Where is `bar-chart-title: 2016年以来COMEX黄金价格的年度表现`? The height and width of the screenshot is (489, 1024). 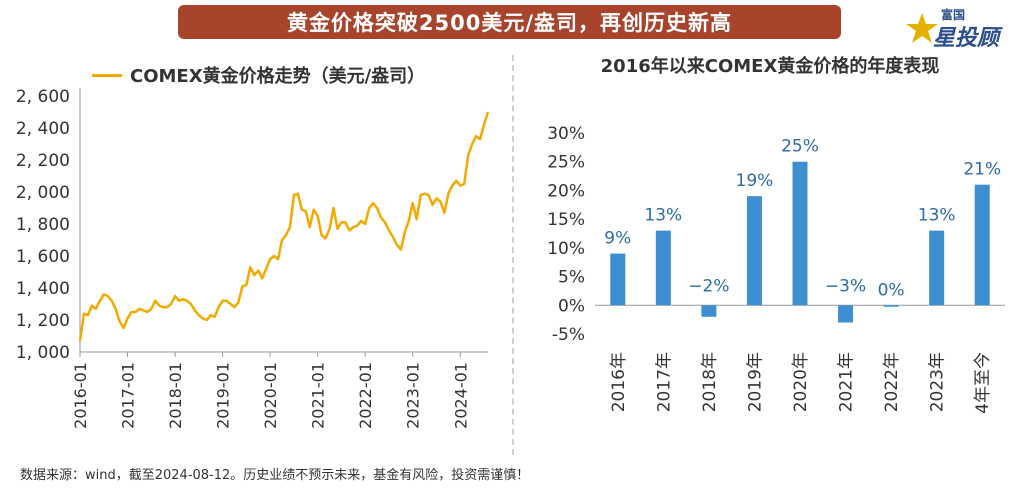
bar-chart-title: 2016年以来COMEX黄金价格的年度表现 is located at coordinates (770, 66).